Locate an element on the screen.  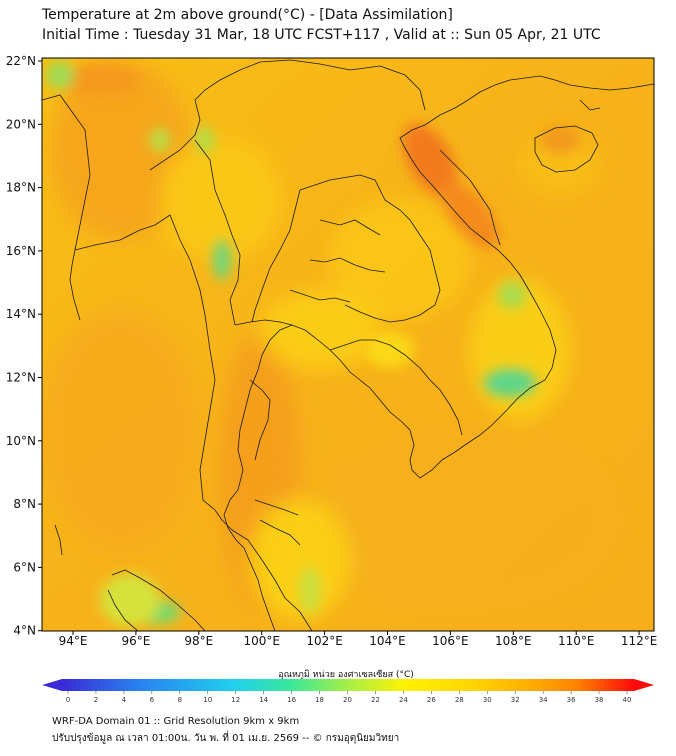
colorbar-tick-label: 28 is located at coordinates (459, 700).